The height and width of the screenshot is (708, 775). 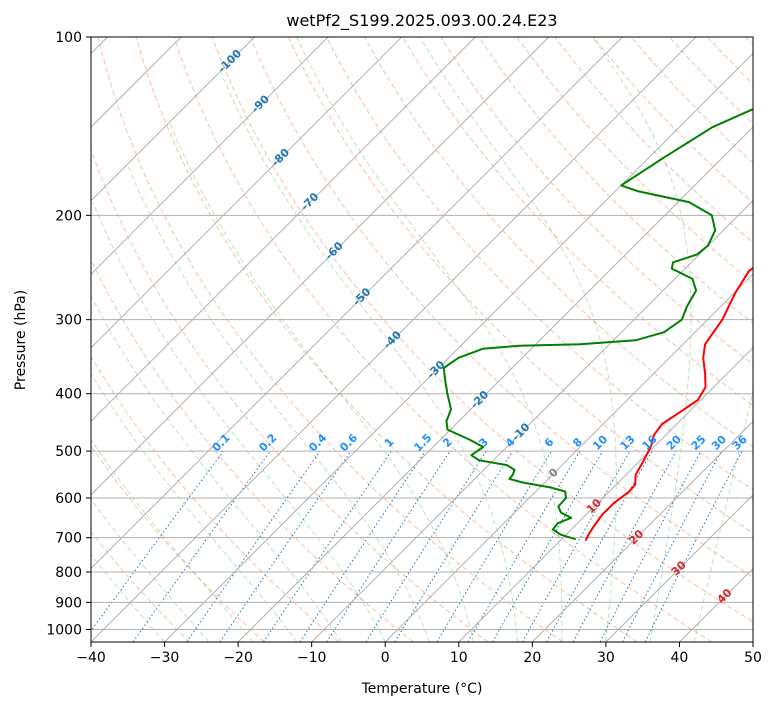 I want to click on x-tick-label: 20, so click(x=532, y=658).